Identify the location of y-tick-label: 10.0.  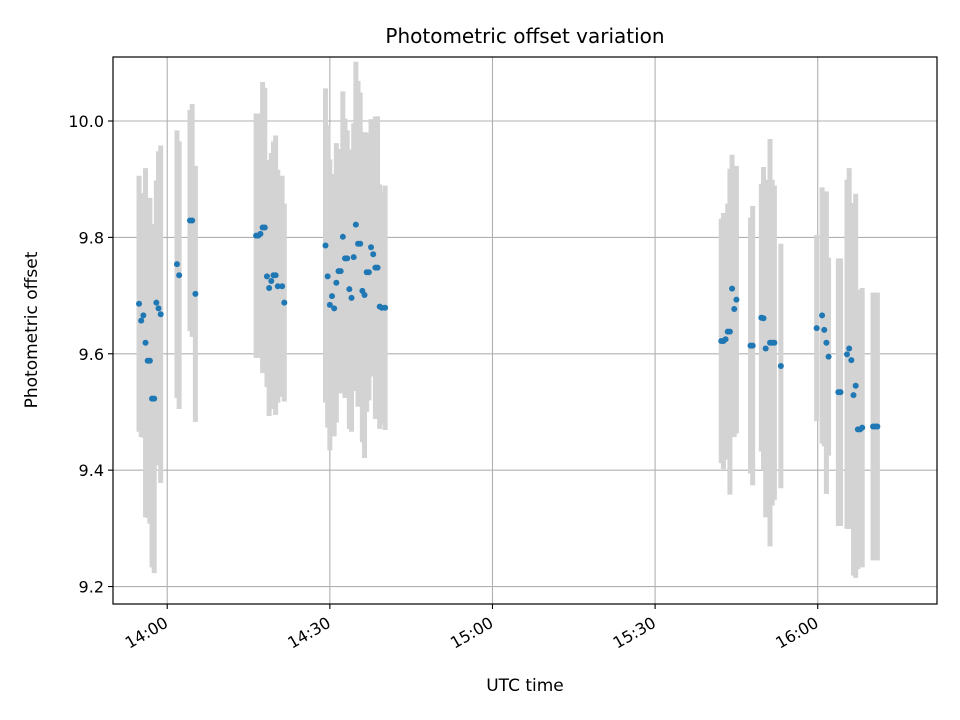
(86, 121).